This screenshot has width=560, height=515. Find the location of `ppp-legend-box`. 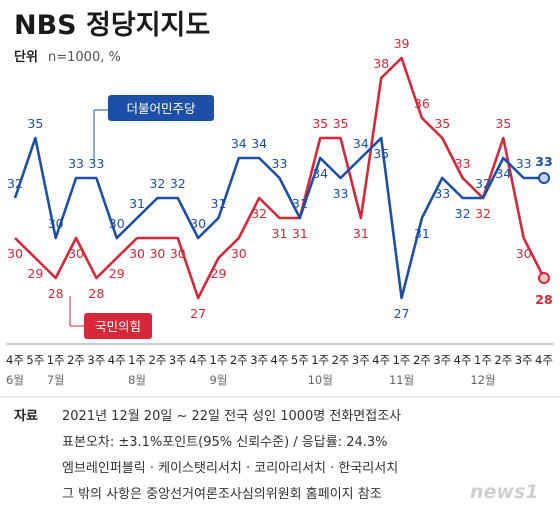

ppp-legend-box is located at coordinates (118, 326).